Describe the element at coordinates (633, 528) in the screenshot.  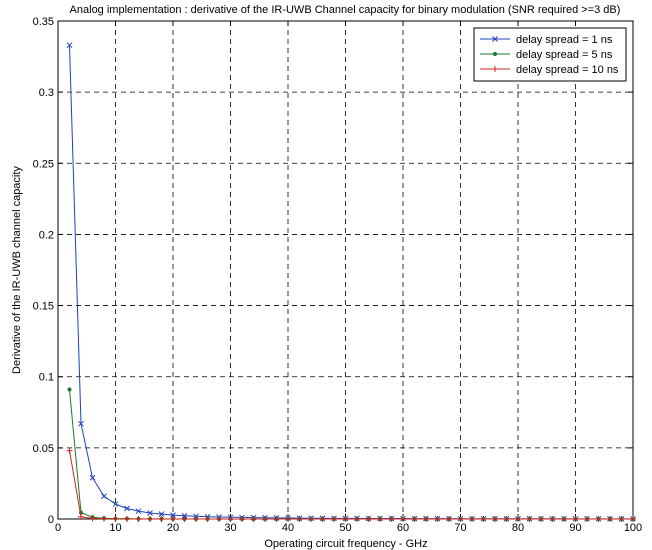
I see `x-tick-label: 100` at that location.